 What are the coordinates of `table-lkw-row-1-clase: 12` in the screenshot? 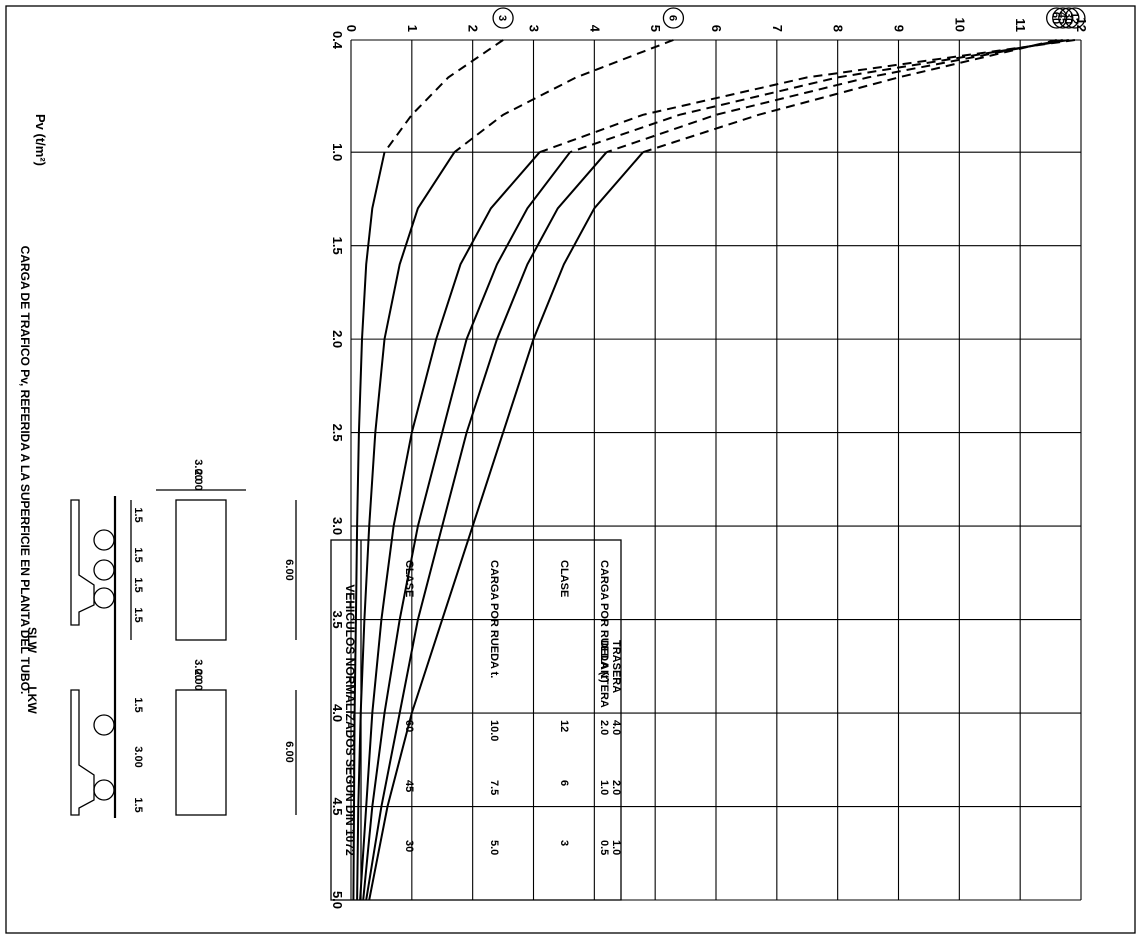 It's located at (564, 726).